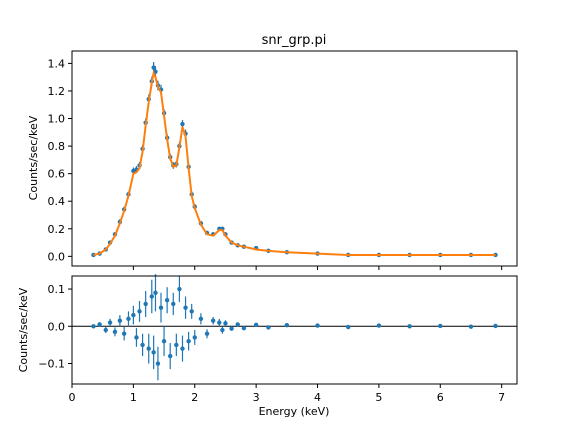 The height and width of the screenshot is (431, 574). I want to click on main-y-tick-label: 1.4, so click(57, 63).